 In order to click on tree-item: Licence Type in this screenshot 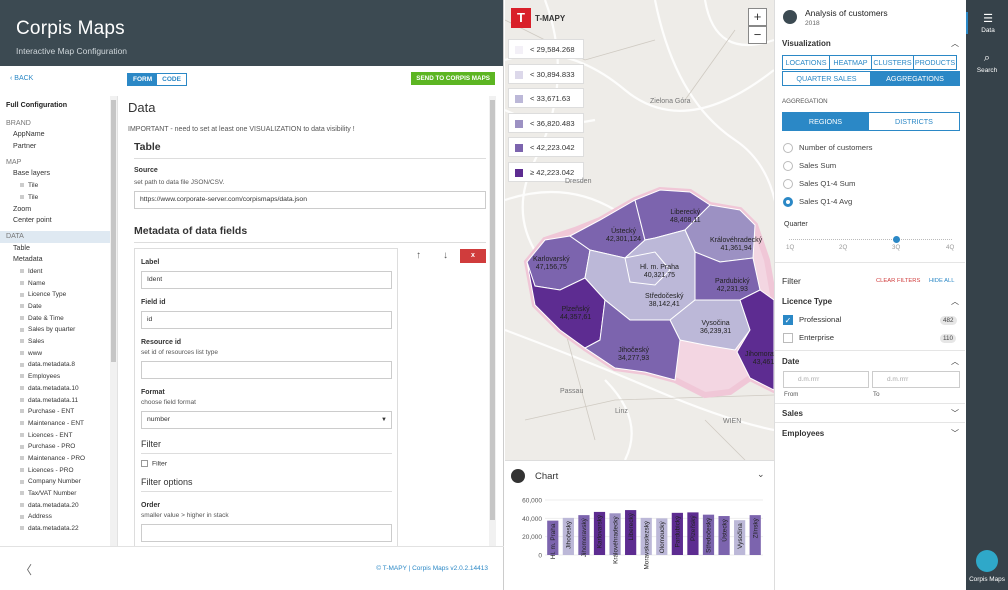, I will do `click(58, 295)`.